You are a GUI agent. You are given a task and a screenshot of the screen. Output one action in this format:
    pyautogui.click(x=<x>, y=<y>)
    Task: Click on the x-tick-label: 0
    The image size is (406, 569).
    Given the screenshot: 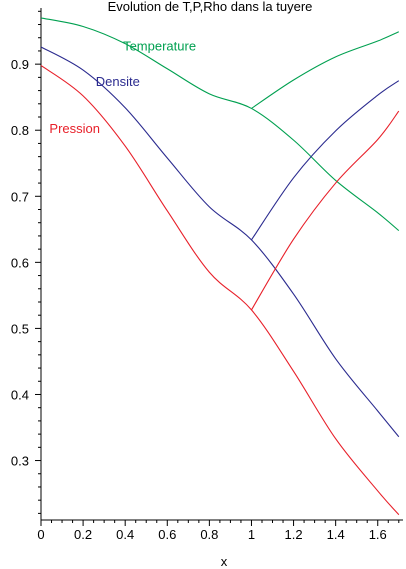 What is the action you would take?
    pyautogui.click(x=40, y=534)
    